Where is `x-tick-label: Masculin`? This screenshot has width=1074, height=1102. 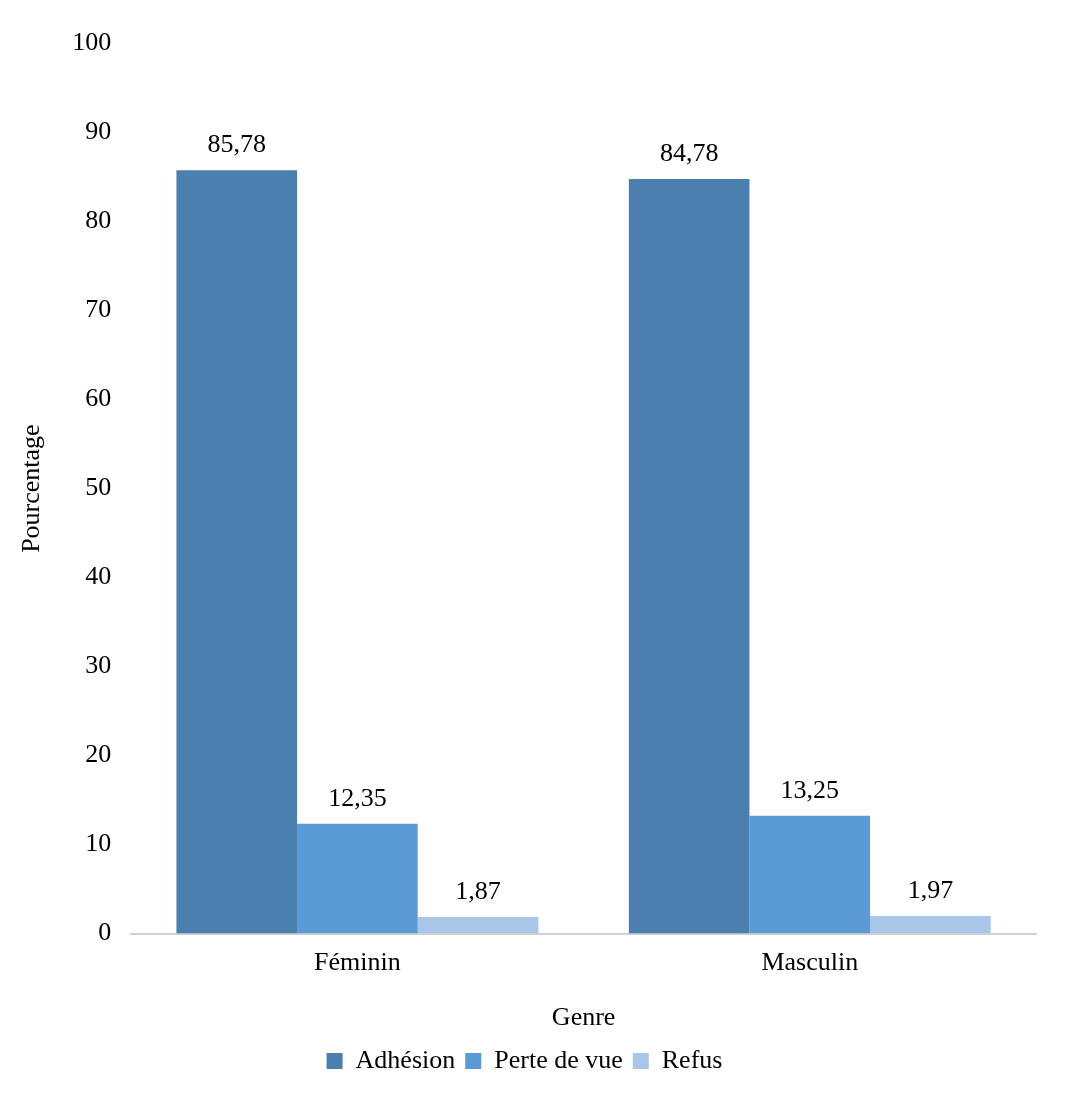 x-tick-label: Masculin is located at coordinates (810, 962).